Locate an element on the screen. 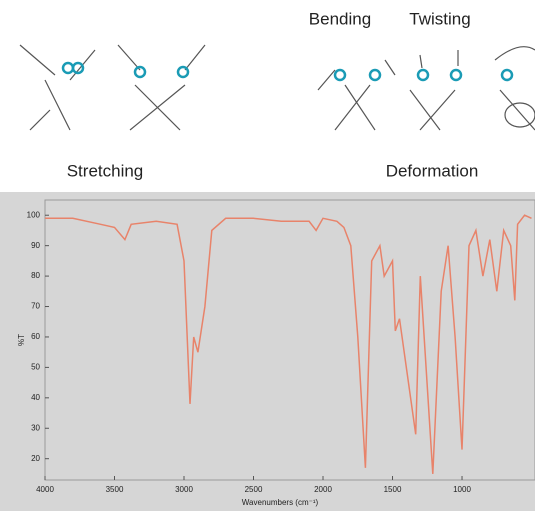 The image size is (535, 511). x-tick-label: 3500 is located at coordinates (115, 489).